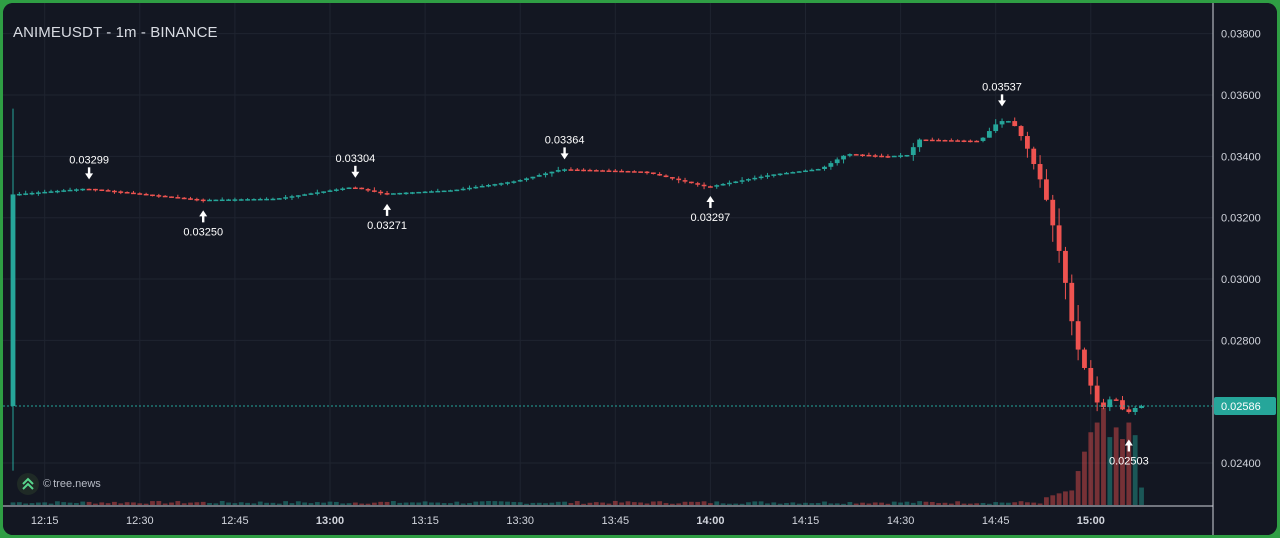 The image size is (1280, 538). What do you see at coordinates (1002, 87) in the screenshot?
I see `high-price-label: 0.03537` at bounding box center [1002, 87].